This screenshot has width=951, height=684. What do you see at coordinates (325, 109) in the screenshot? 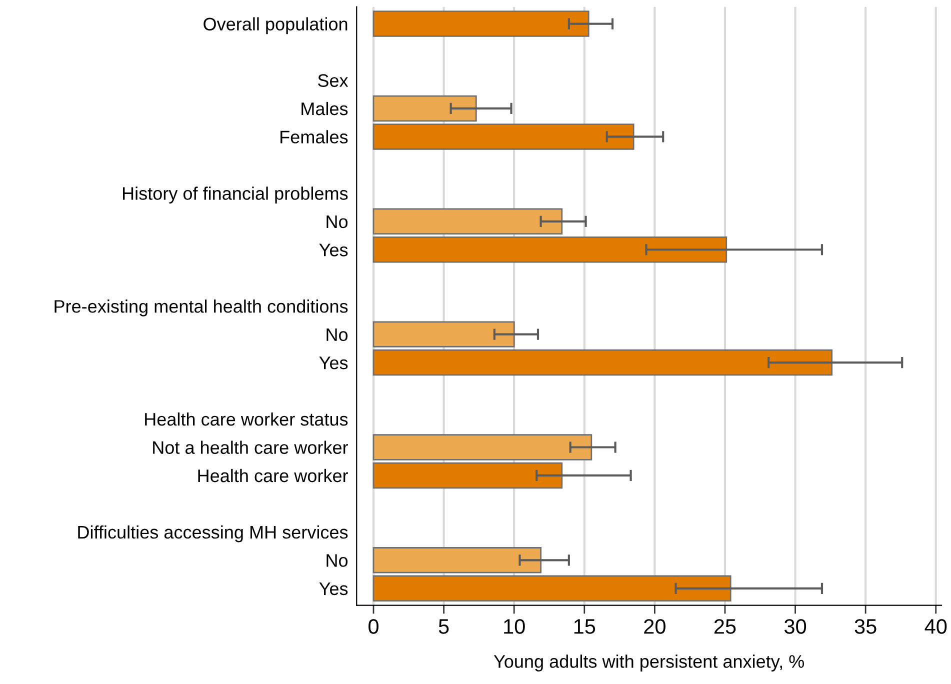
I see `y-tick-label: Males` at bounding box center [325, 109].